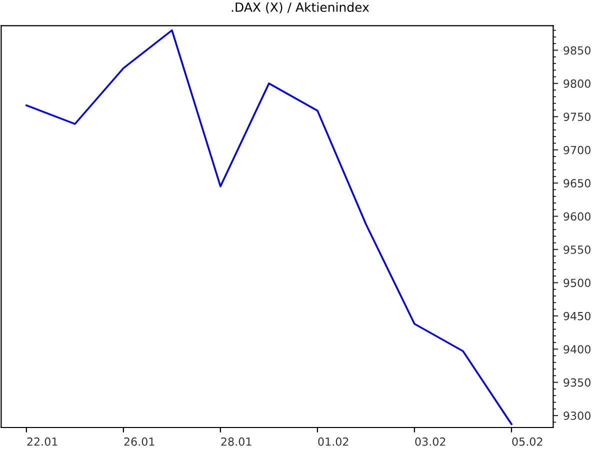 The height and width of the screenshot is (450, 600). I want to click on x-tick-label: 01.02, so click(333, 441).